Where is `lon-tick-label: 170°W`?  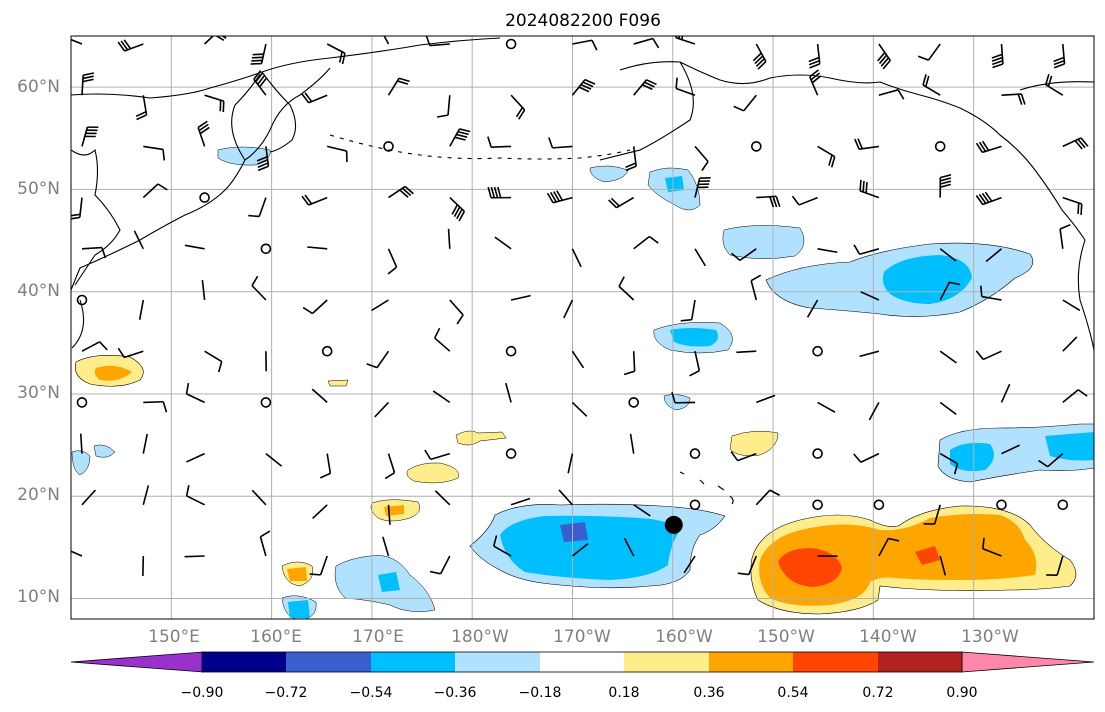 lon-tick-label: 170°W is located at coordinates (582, 637).